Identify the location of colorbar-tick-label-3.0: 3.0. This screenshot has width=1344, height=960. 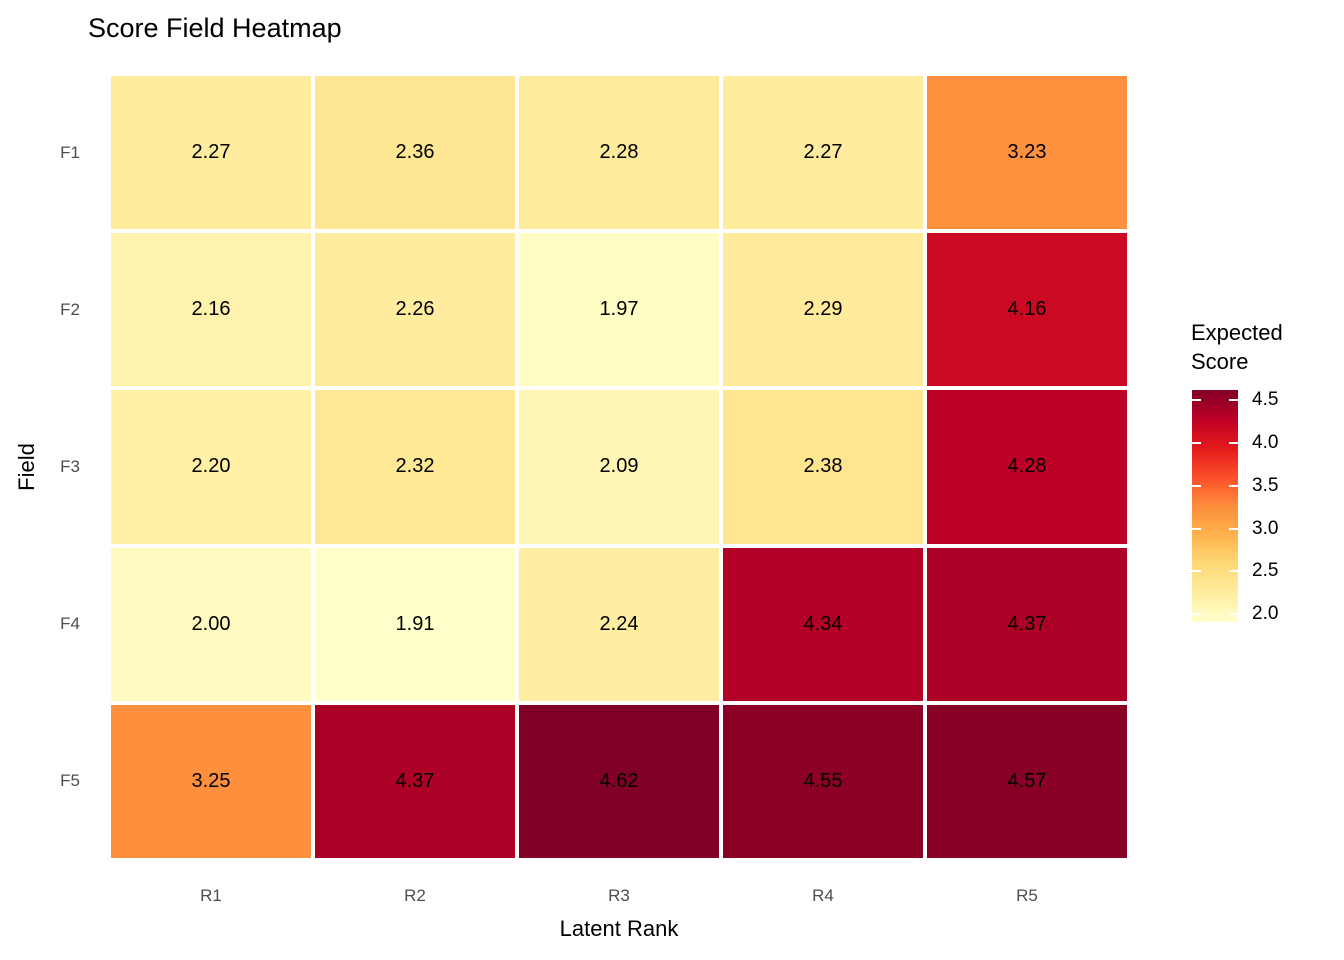
(1265, 528).